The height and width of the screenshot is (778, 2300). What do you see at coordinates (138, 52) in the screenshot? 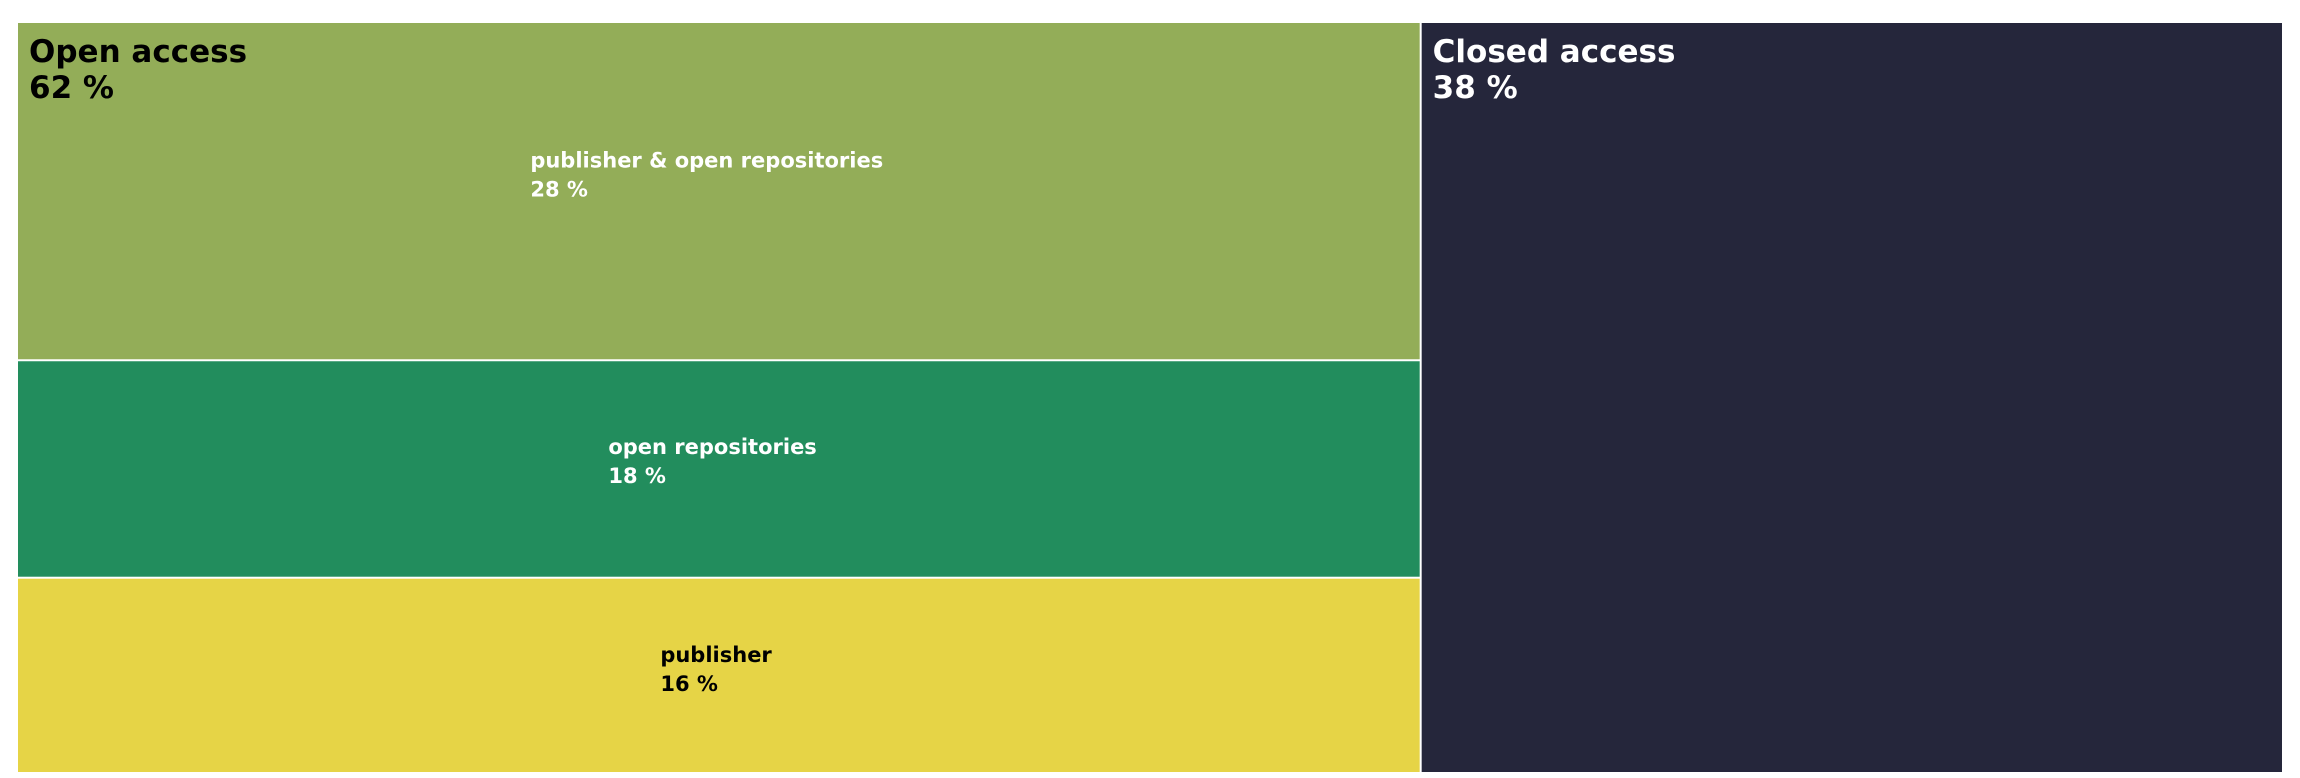
I see `group-label-open-access: Open access` at bounding box center [138, 52].